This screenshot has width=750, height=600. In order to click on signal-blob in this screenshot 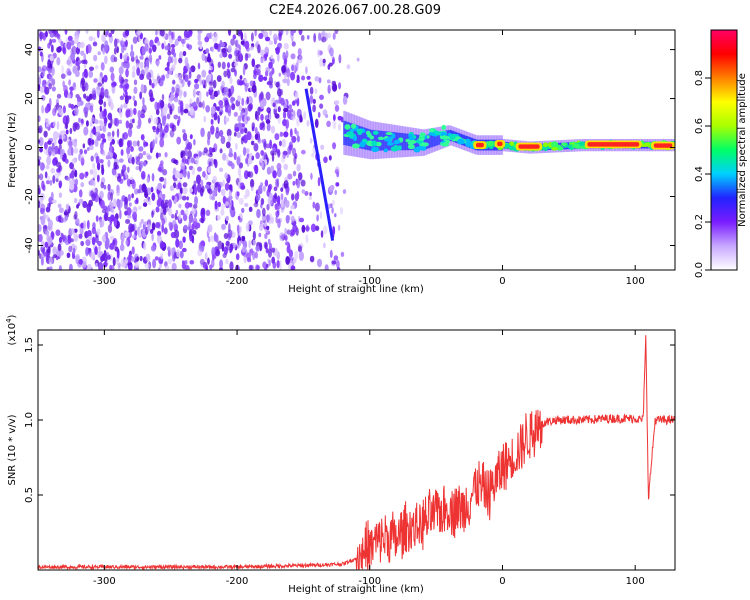, I will do `click(388, 140)`.